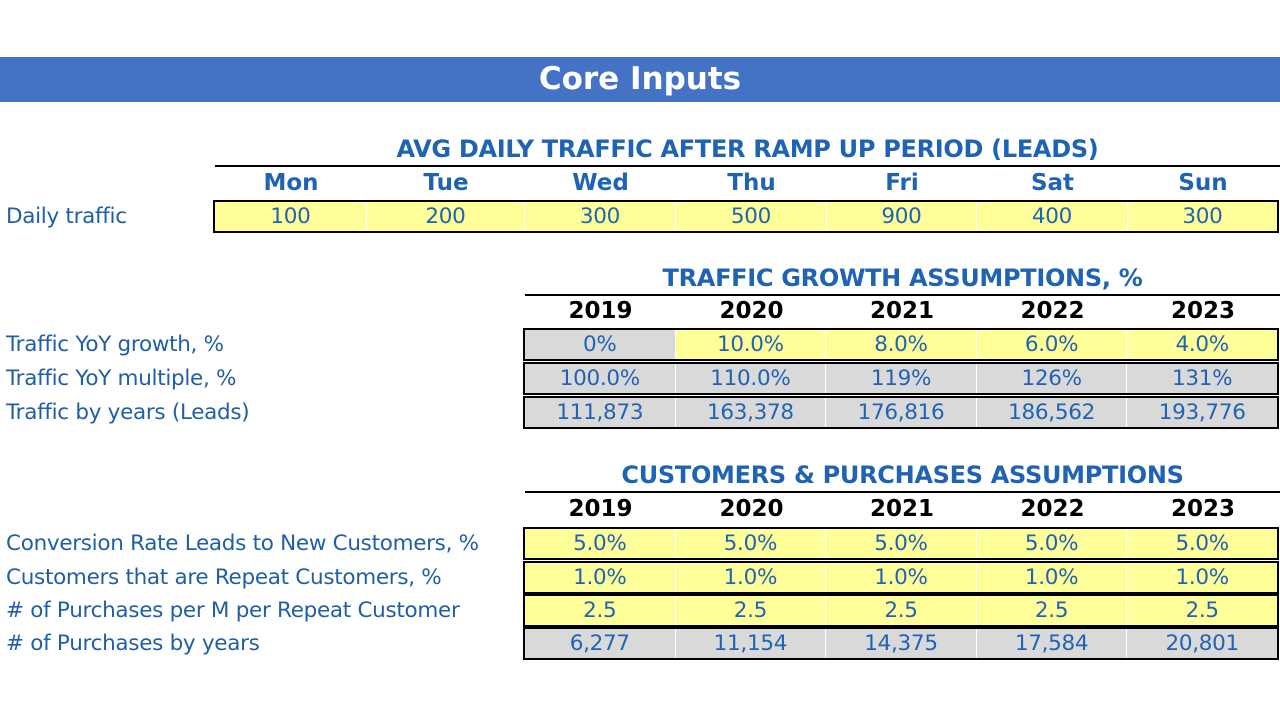 The height and width of the screenshot is (720, 1280). Describe the element at coordinates (751, 216) in the screenshot. I see `daily-traffic-cell: 500` at that location.